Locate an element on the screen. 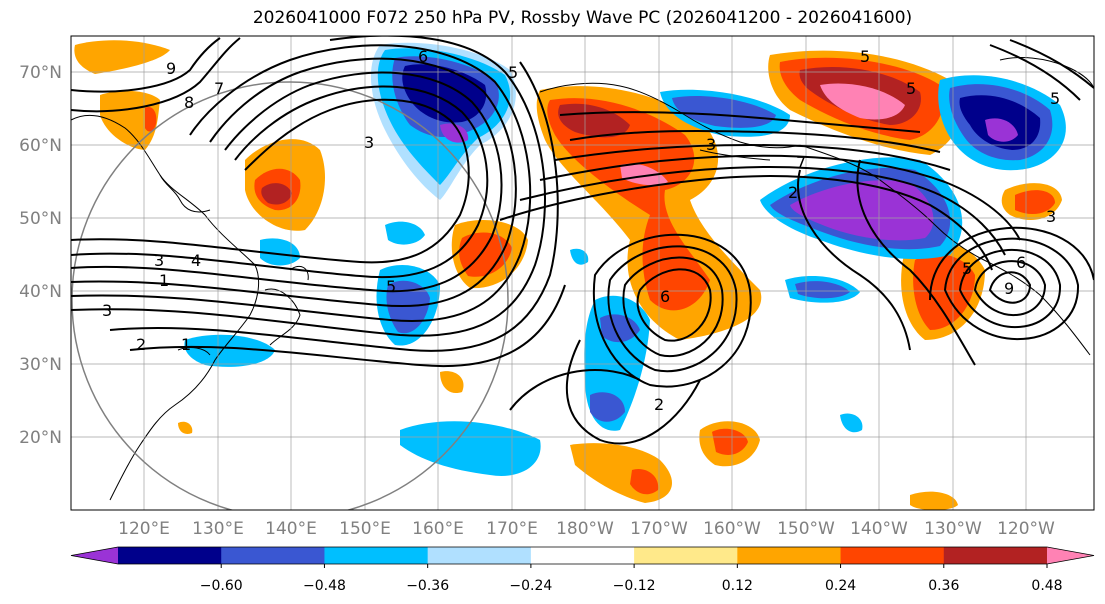  colorbar-tick-label: 0.12 is located at coordinates (737, 586).